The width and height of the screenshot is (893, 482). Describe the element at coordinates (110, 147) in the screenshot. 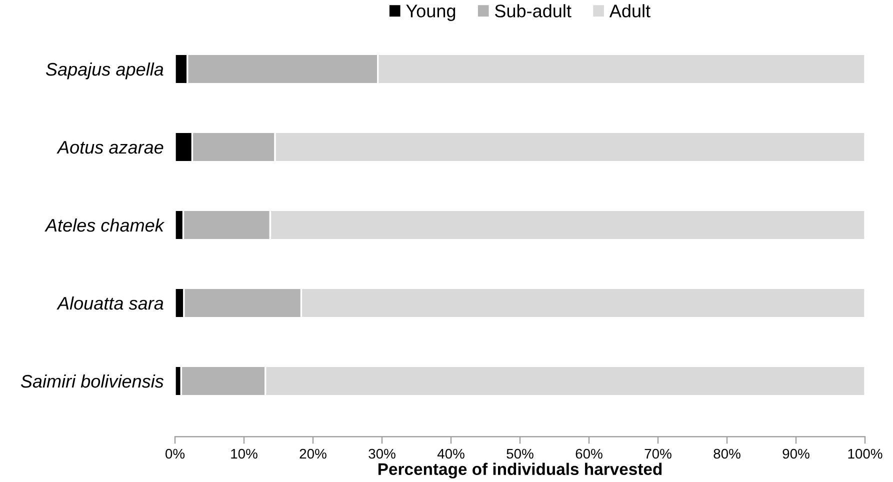

I see `y-tick-label: Aotus azarae` at that location.